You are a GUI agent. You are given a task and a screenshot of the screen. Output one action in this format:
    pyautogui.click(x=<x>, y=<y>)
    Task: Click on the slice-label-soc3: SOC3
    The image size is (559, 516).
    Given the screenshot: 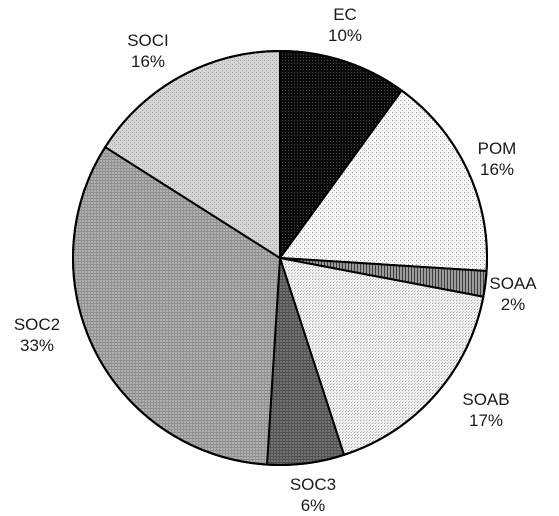 What is the action you would take?
    pyautogui.click(x=313, y=484)
    